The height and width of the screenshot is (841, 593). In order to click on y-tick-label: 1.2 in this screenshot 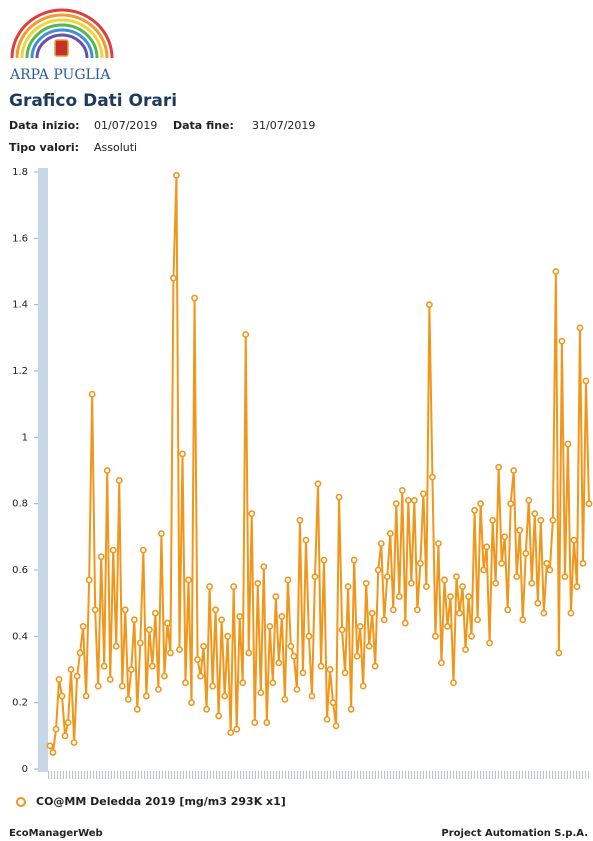, I will do `click(20, 371)`.